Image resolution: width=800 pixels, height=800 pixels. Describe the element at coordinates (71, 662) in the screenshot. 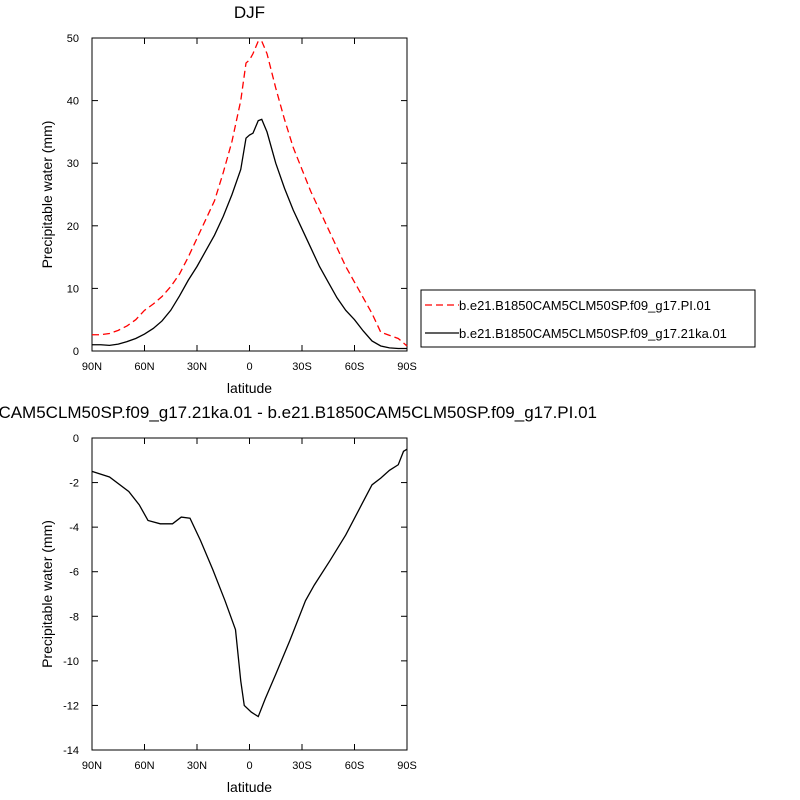

I see `y-tick-label: -10` at that location.